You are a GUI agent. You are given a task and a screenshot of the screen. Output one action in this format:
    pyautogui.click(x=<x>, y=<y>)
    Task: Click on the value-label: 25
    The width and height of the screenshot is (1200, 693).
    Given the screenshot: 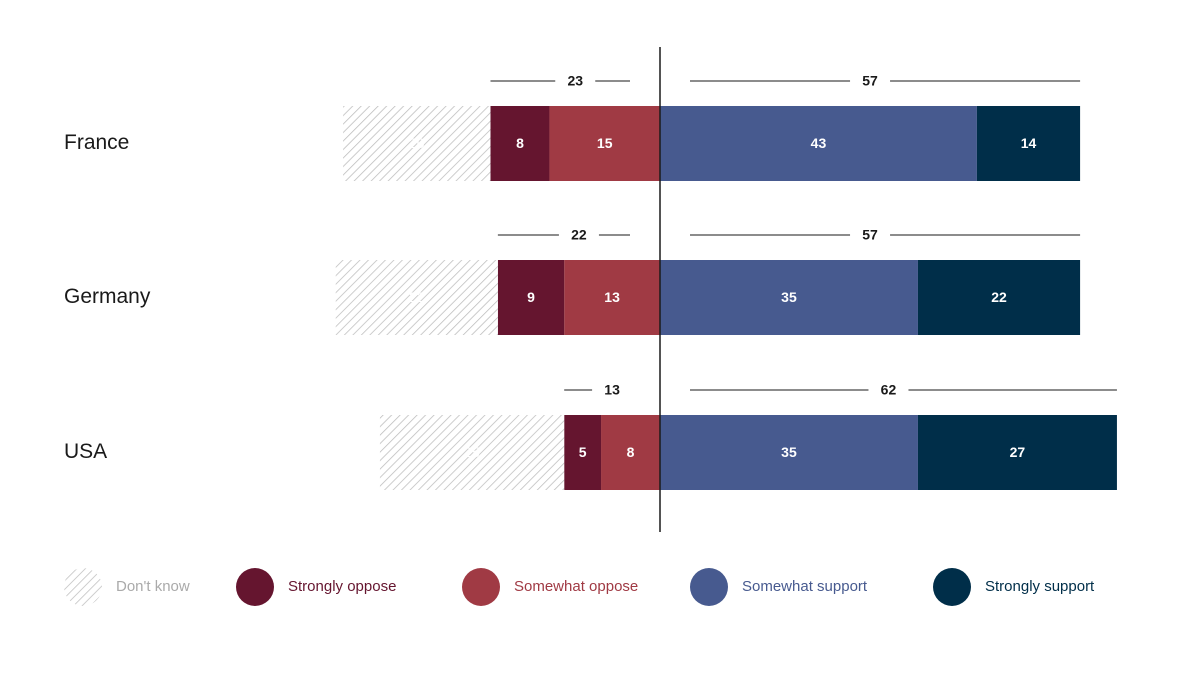 What is the action you would take?
    pyautogui.click(x=472, y=452)
    